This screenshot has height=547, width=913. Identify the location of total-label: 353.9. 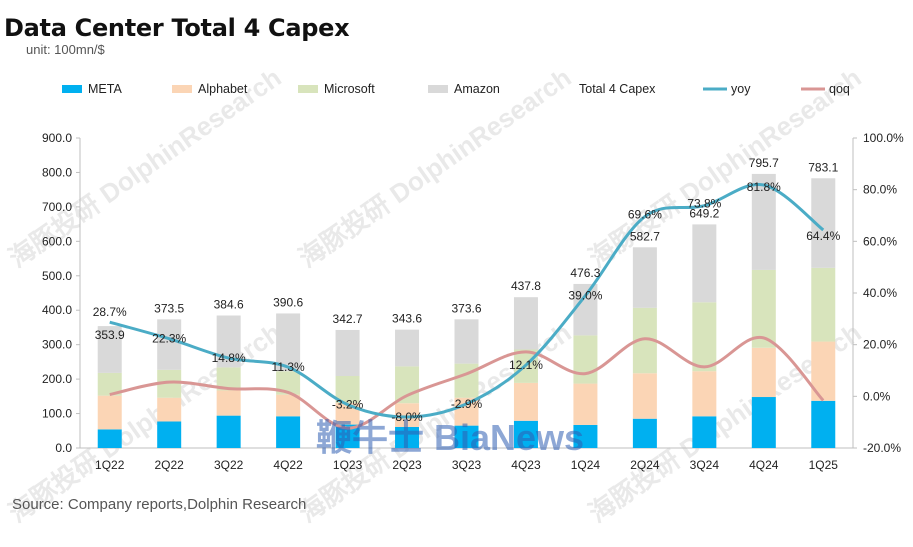
(110, 335).